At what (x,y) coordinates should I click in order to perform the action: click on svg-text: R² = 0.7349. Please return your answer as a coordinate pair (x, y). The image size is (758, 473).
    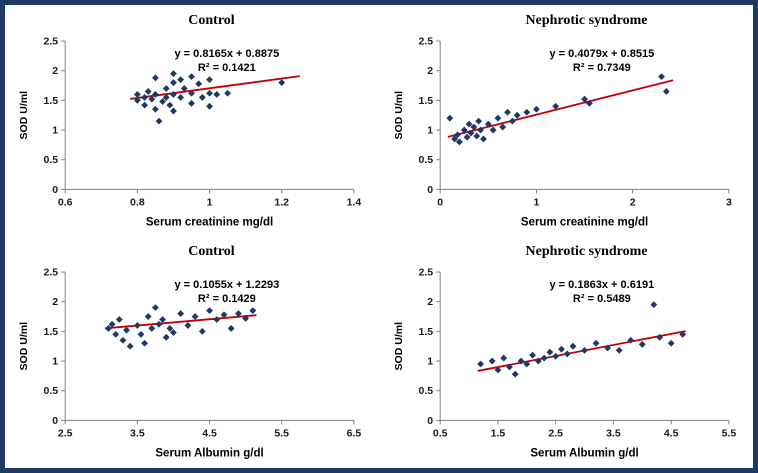
    Looking at the image, I should click on (602, 68).